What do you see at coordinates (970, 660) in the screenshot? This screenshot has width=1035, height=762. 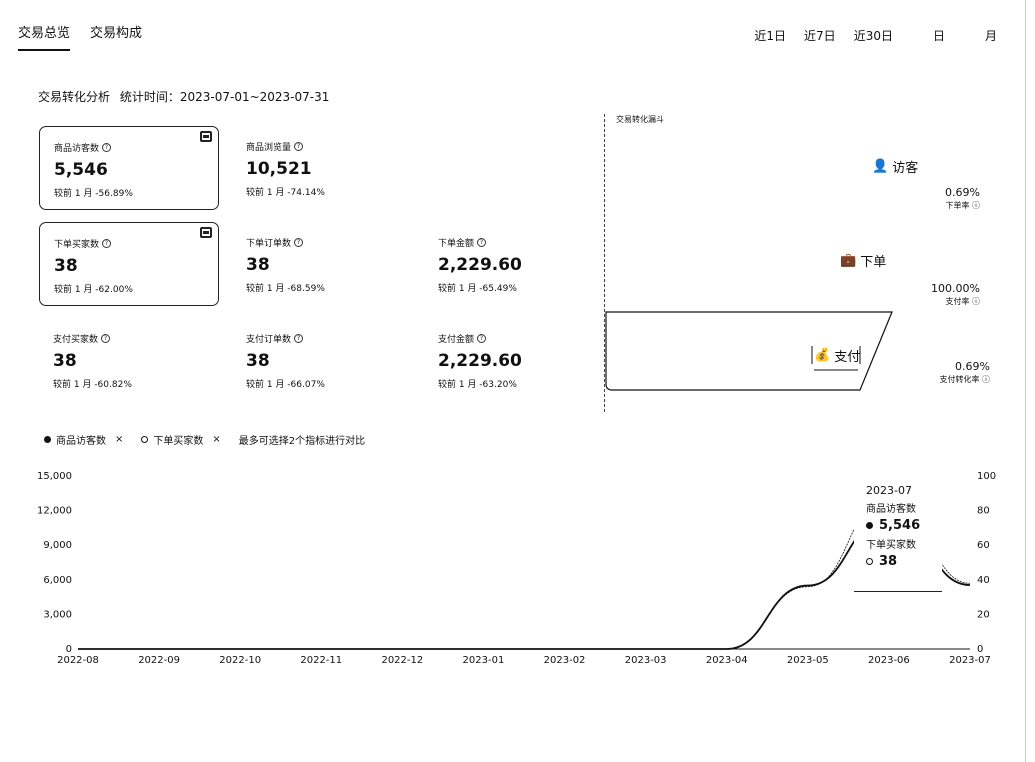 I see `x-tick-label: 2023-07` at bounding box center [970, 660].